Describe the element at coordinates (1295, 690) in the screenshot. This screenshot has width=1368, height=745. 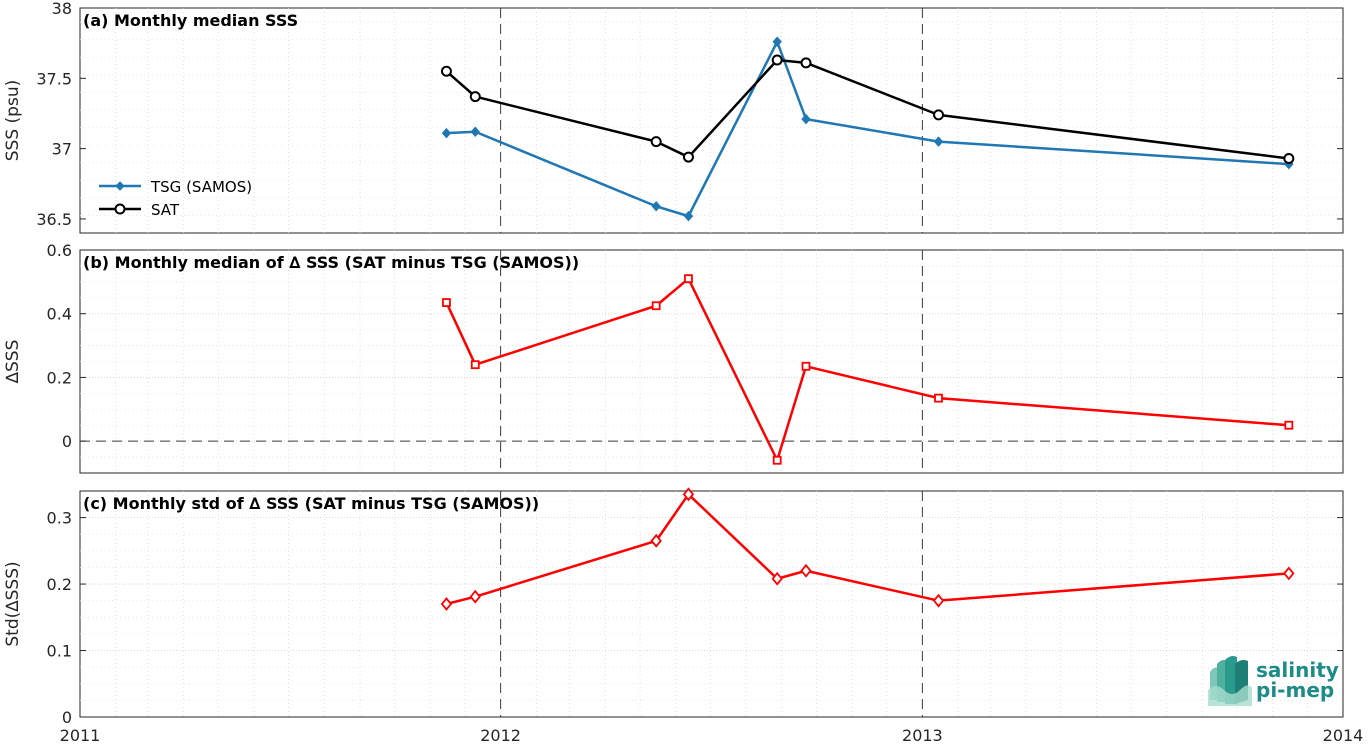
I see `logo-line2: pi-mep` at that location.